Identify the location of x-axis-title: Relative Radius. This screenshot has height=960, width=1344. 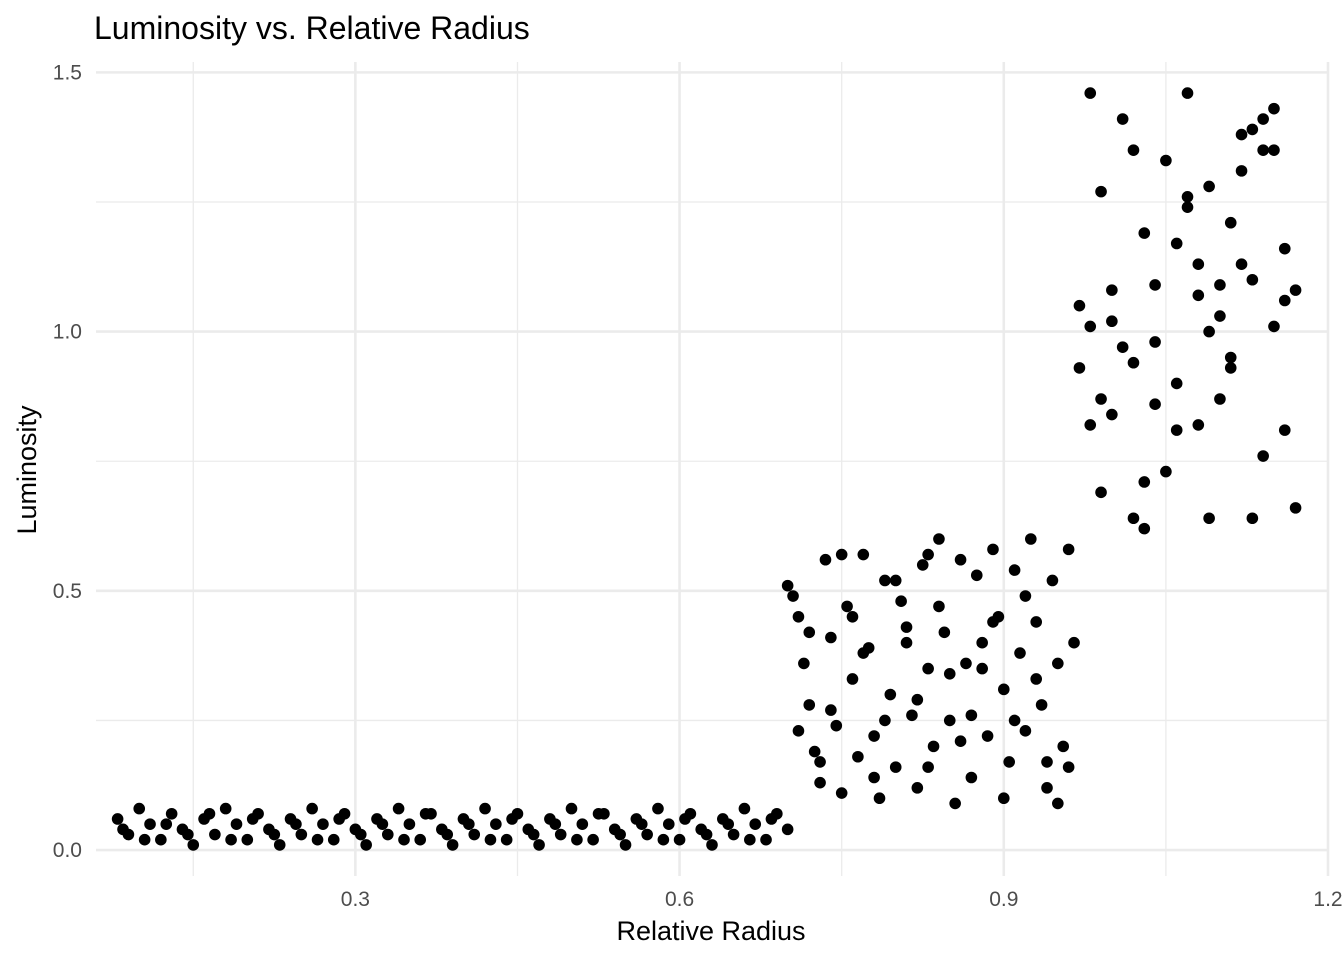
(710, 931).